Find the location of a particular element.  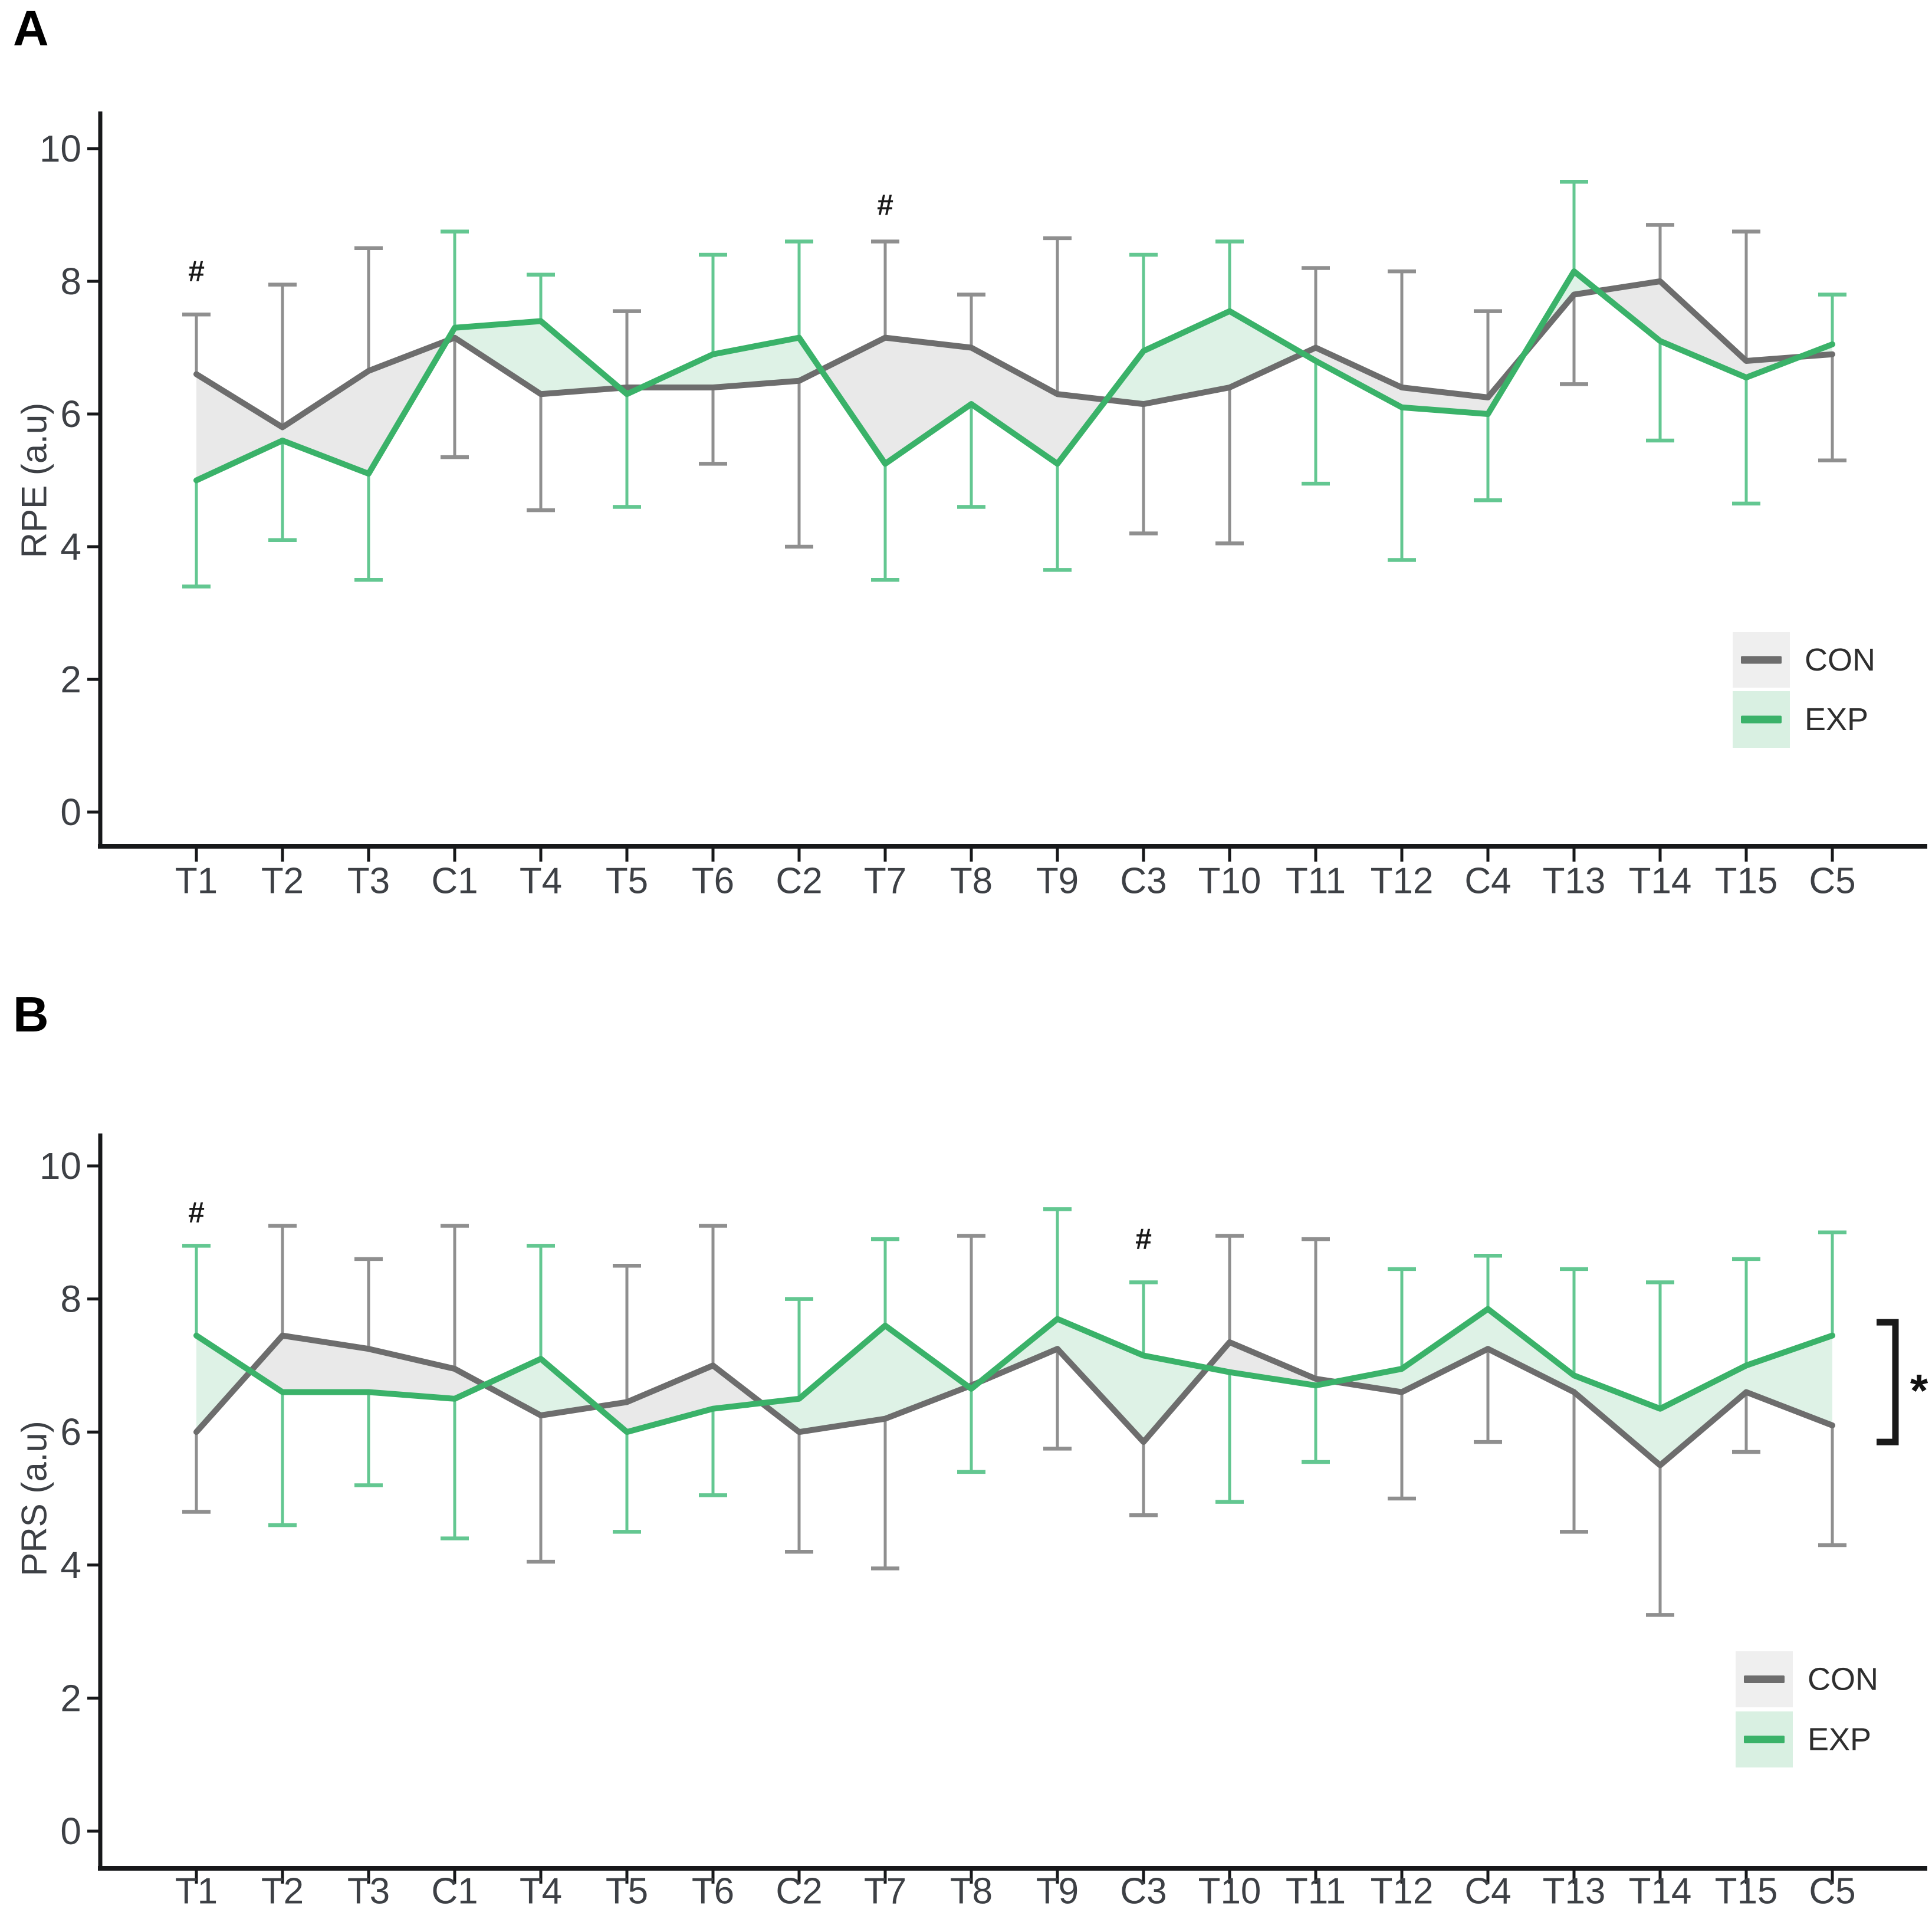

sig-asterisk: * is located at coordinates (1919, 1391).